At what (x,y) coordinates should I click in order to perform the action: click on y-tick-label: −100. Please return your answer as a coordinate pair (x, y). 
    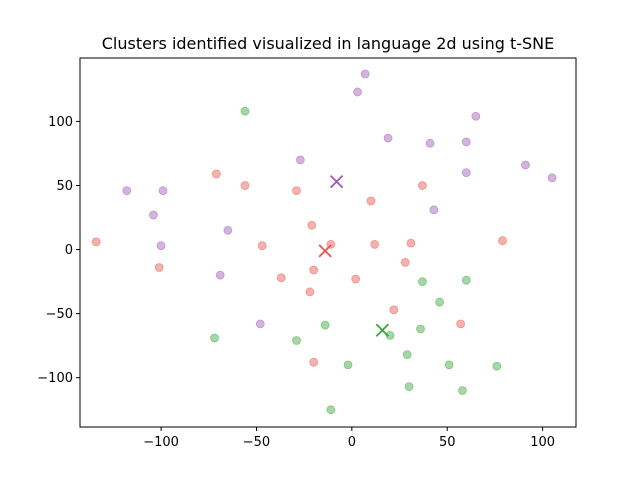
    Looking at the image, I should click on (55, 378).